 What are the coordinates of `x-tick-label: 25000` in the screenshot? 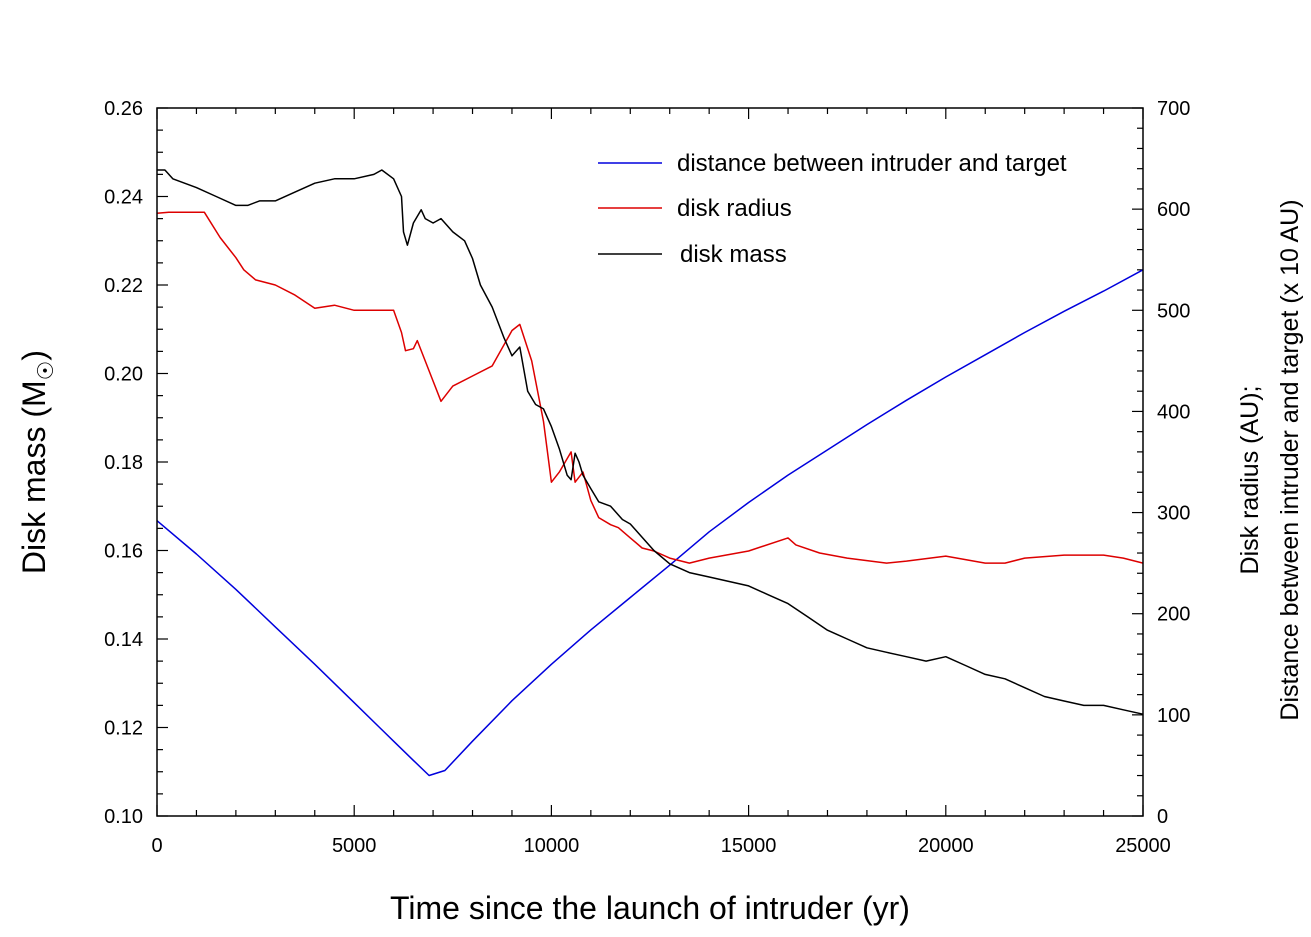 It's located at (1143, 846).